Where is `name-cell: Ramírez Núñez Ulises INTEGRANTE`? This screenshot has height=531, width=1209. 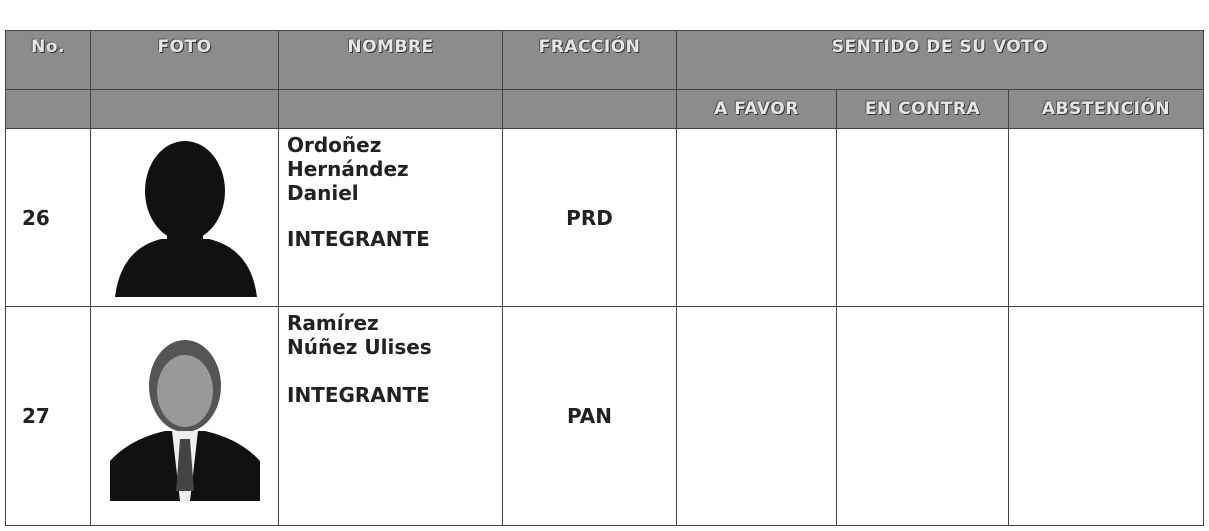 name-cell: Ramírez Núñez Ulises INTEGRANTE is located at coordinates (390, 416).